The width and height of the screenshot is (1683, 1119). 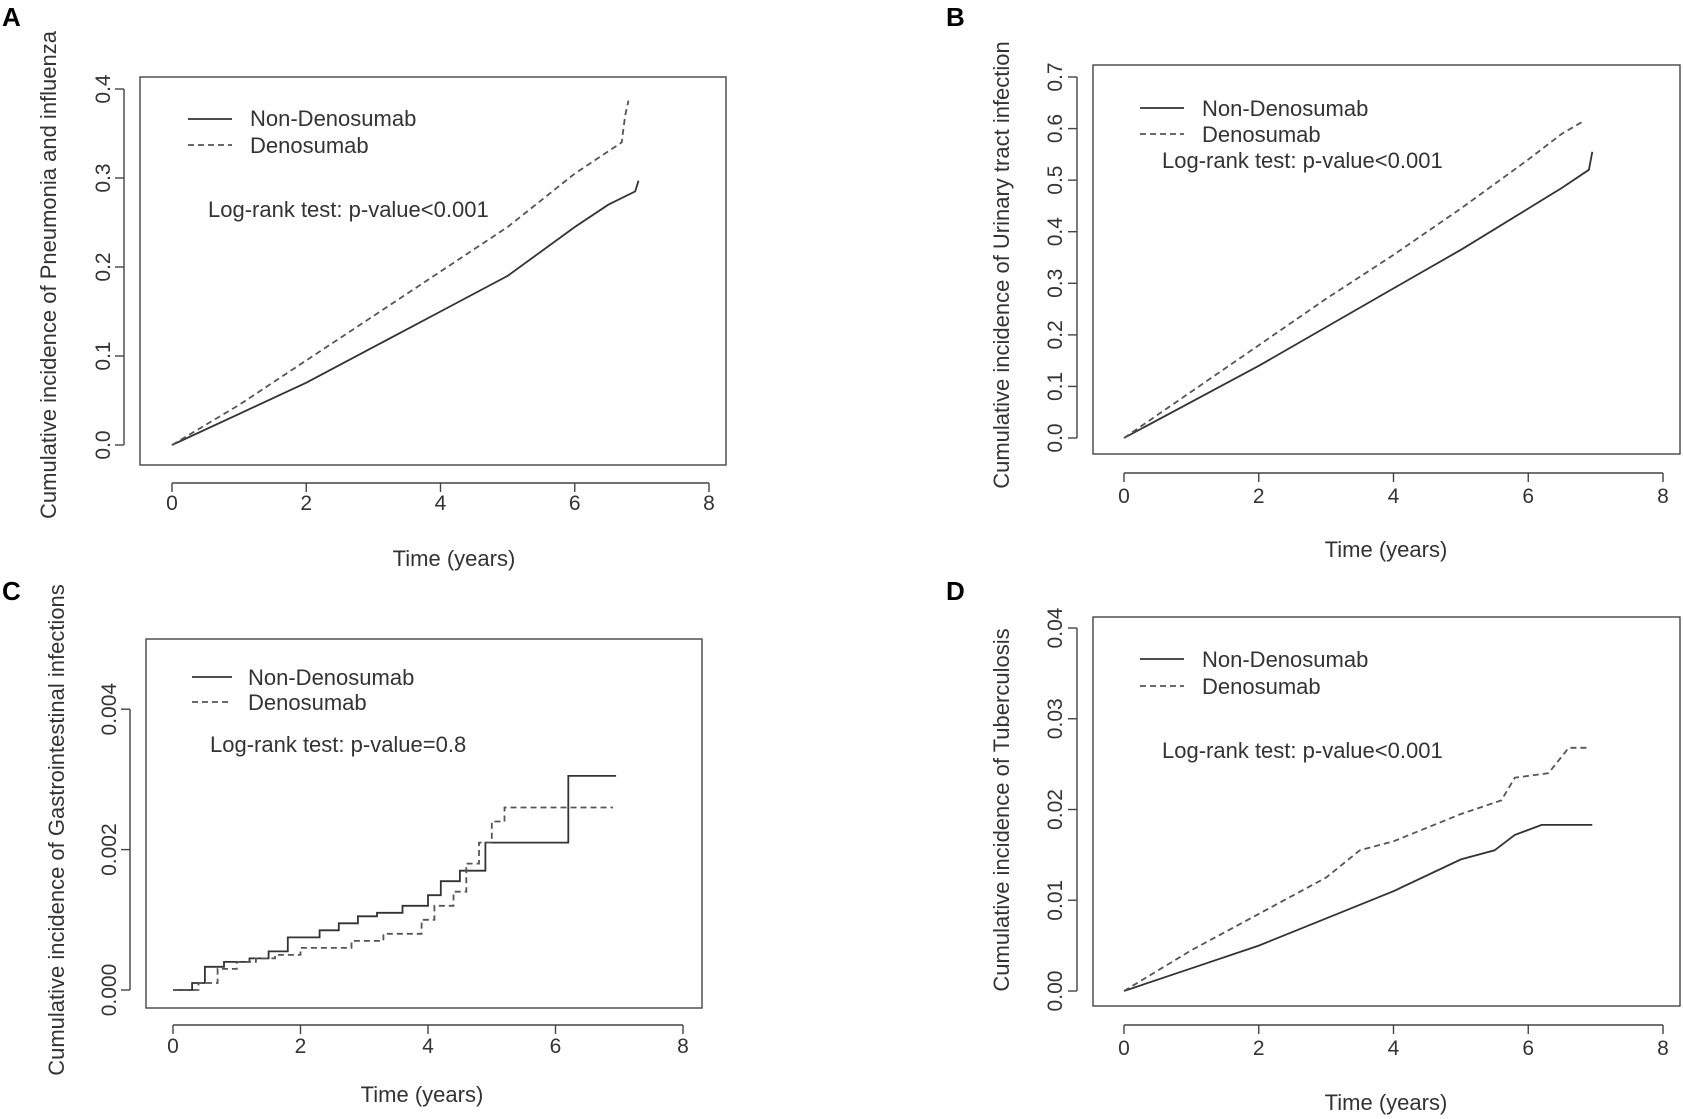 I want to click on logrank-annotation-d: Log-rank test: p-value<0.001, so click(x=1302, y=750).